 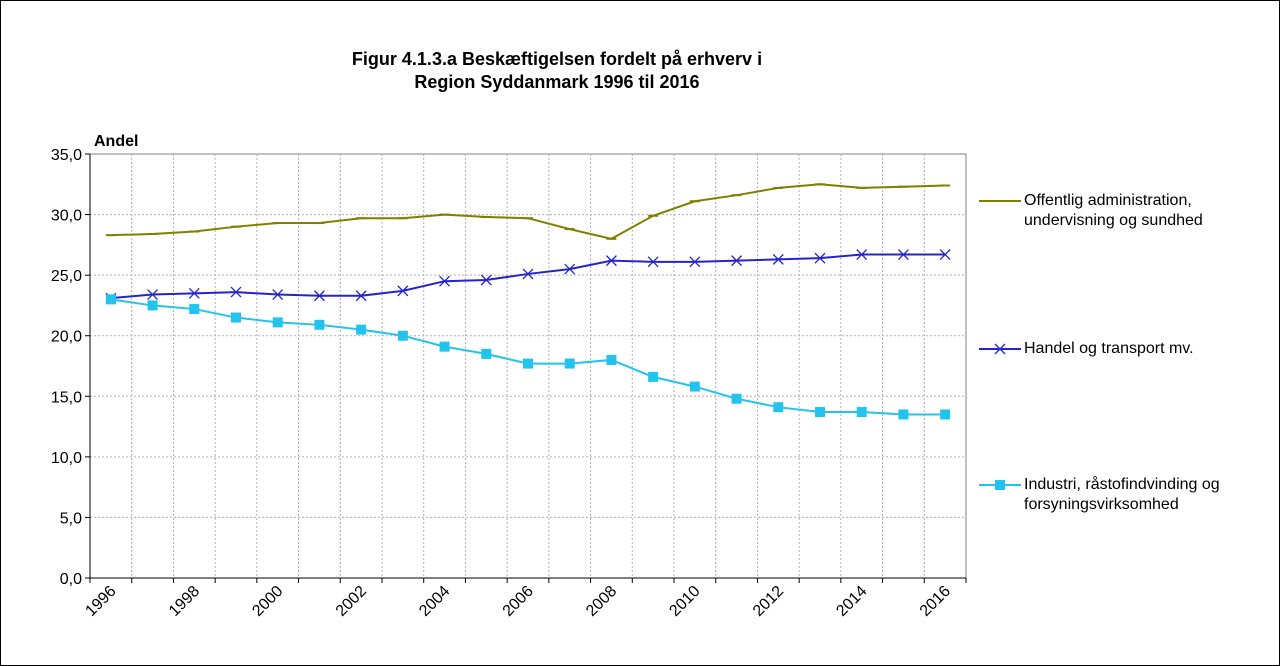 What do you see at coordinates (601, 601) in the screenshot?
I see `x-tick-label: 2008` at bounding box center [601, 601].